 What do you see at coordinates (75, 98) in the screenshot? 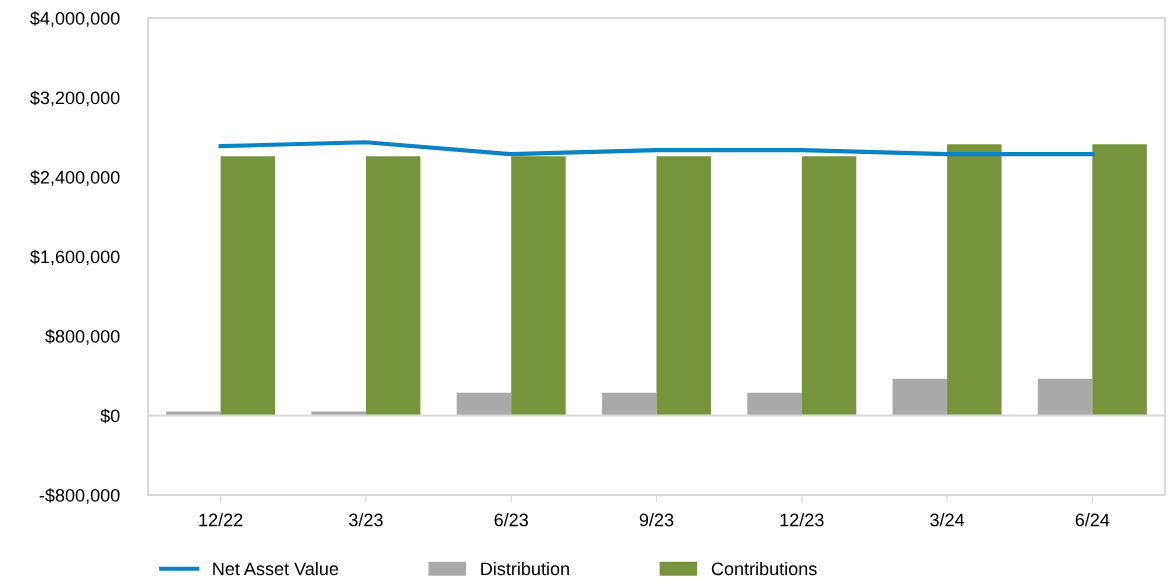
I see `y-tick-label: $3,200,000` at bounding box center [75, 98].